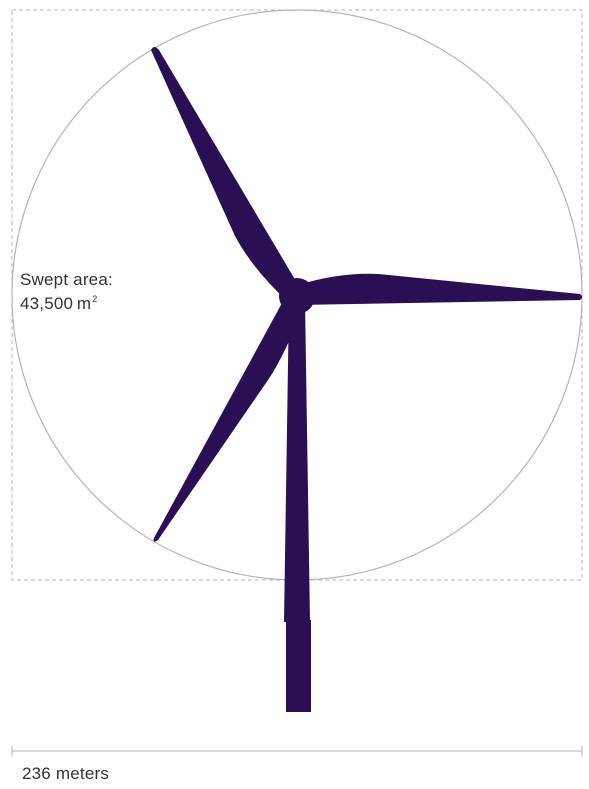 This screenshot has width=589, height=789. I want to click on swept-area-unit: m, so click(84, 303).